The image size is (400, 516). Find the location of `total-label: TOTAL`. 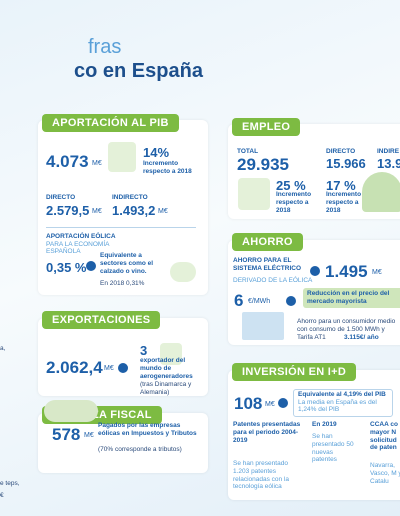

total-label: TOTAL is located at coordinates (248, 151).